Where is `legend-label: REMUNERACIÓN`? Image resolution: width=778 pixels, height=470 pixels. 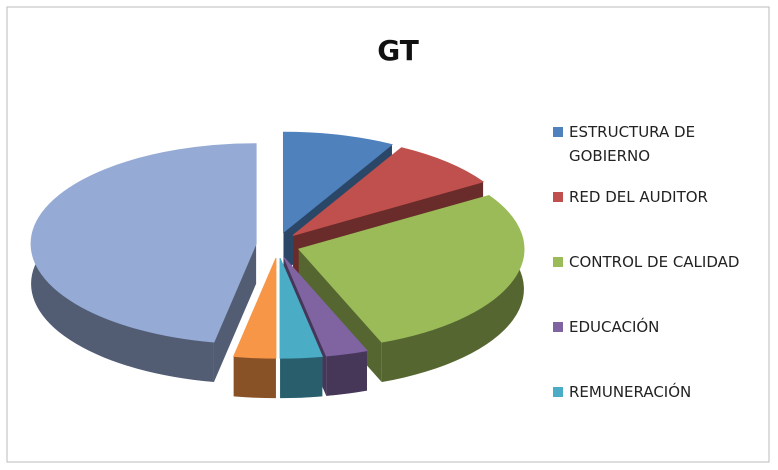
legend-label: REMUNERACIÓN is located at coordinates (630, 392).